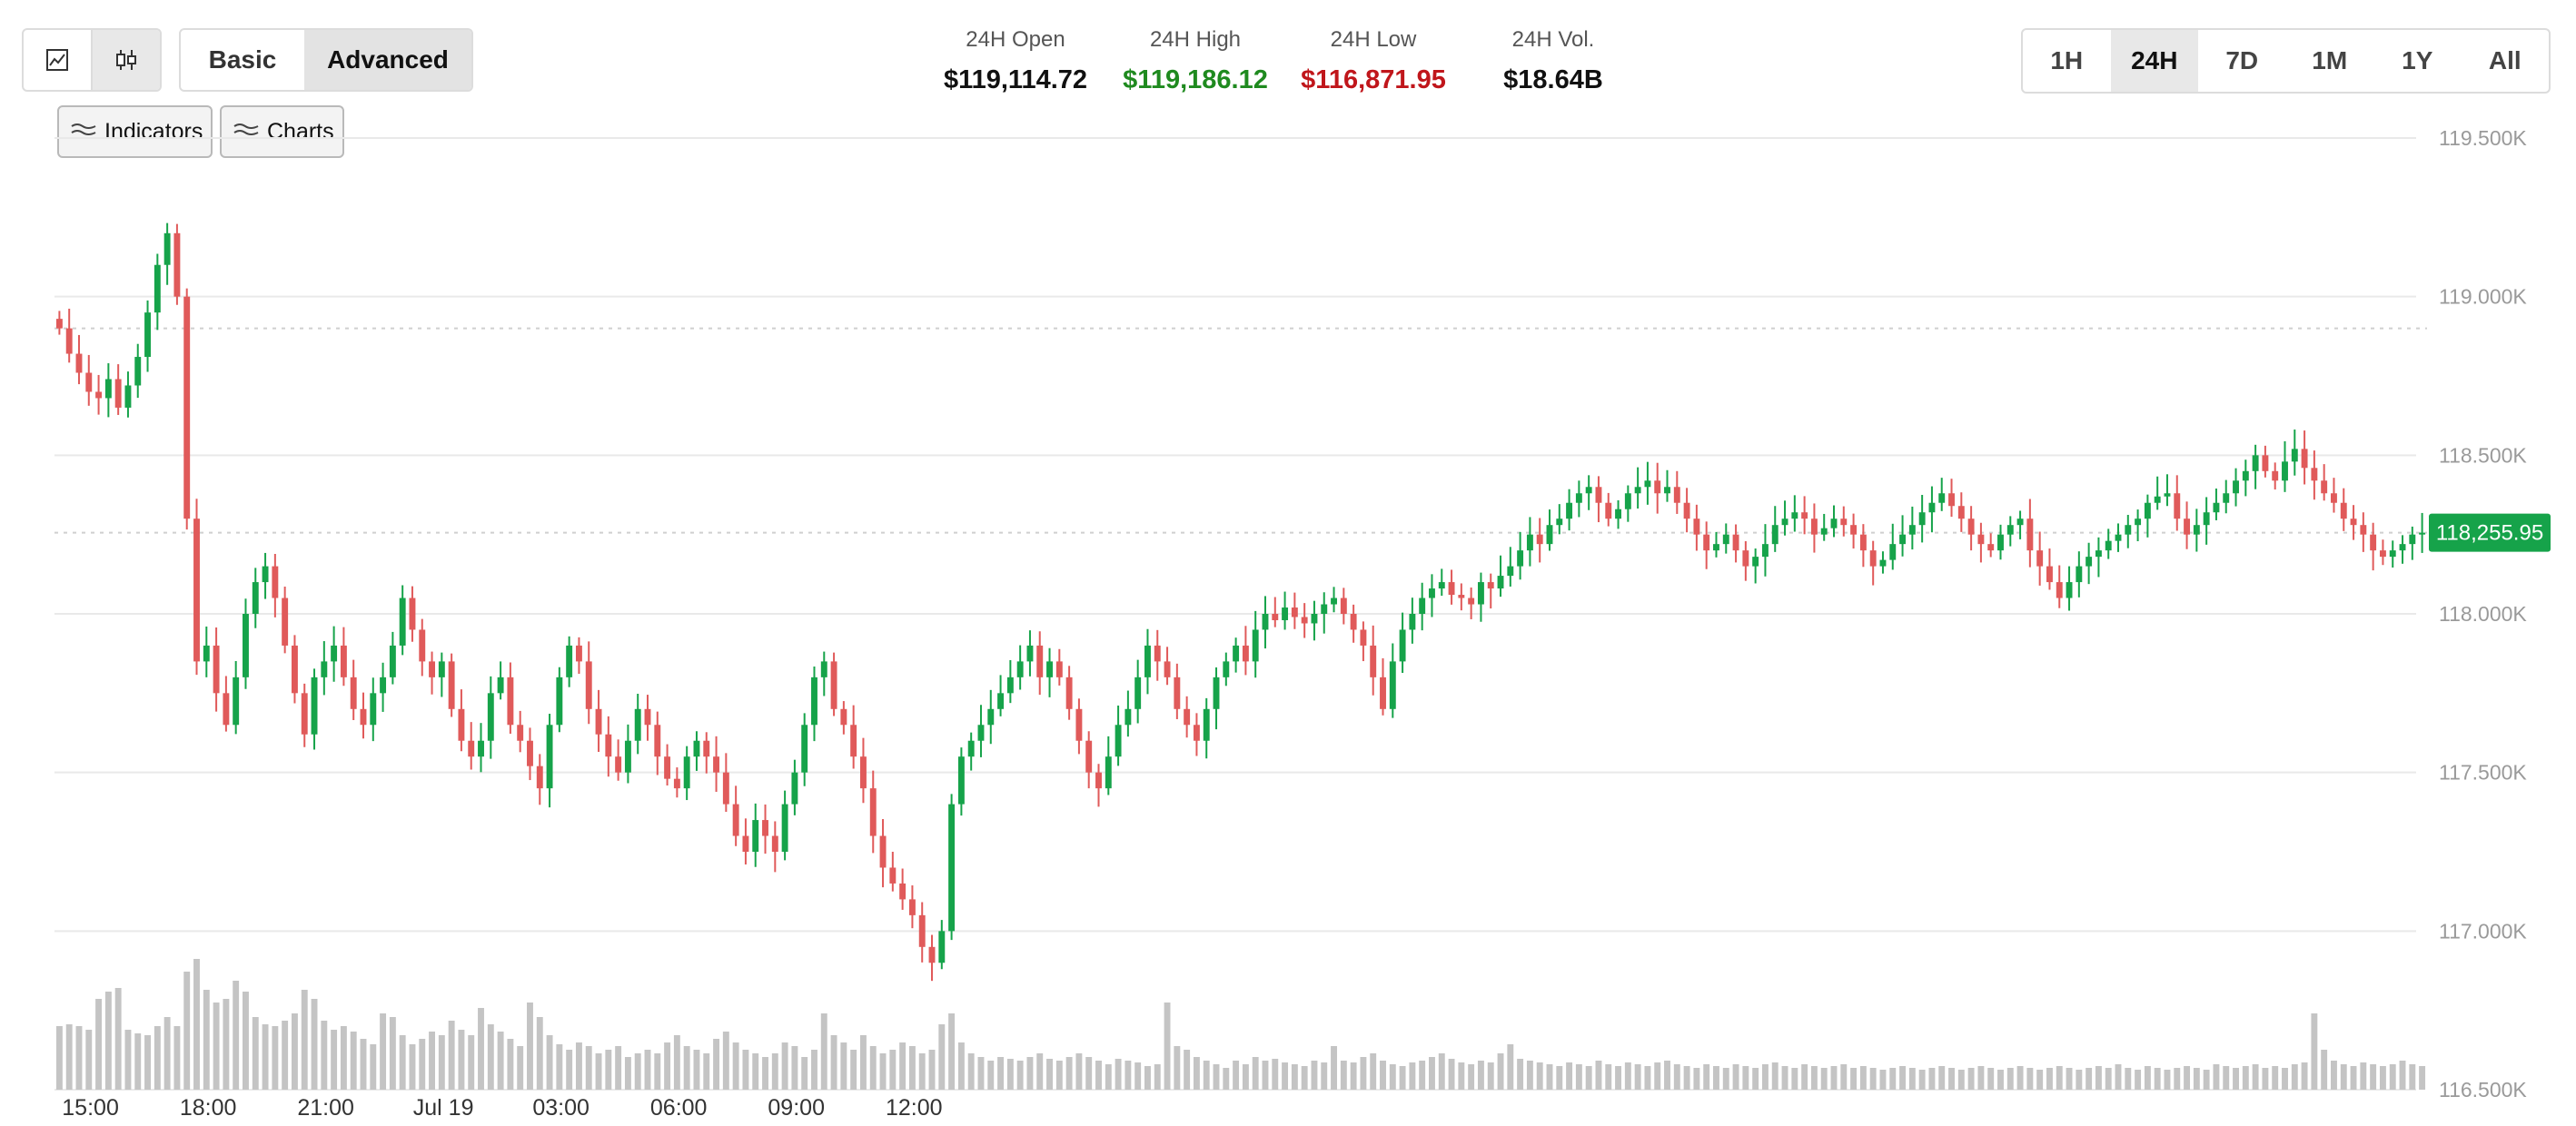 This screenshot has width=2576, height=1126. I want to click on current-price-tag: 118,255.95, so click(2490, 532).